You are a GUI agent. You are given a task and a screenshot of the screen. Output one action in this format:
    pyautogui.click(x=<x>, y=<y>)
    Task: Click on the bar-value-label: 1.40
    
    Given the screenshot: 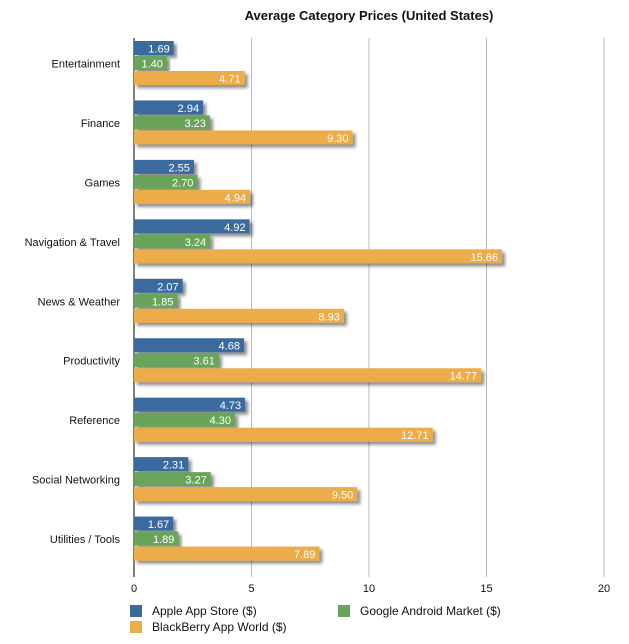 What is the action you would take?
    pyautogui.click(x=151, y=65)
    